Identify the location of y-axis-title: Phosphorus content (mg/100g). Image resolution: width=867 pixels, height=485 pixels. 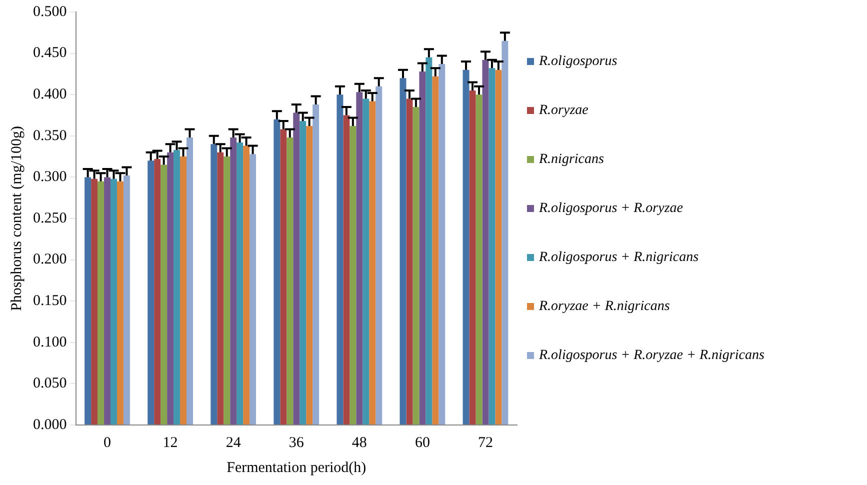
(16, 218).